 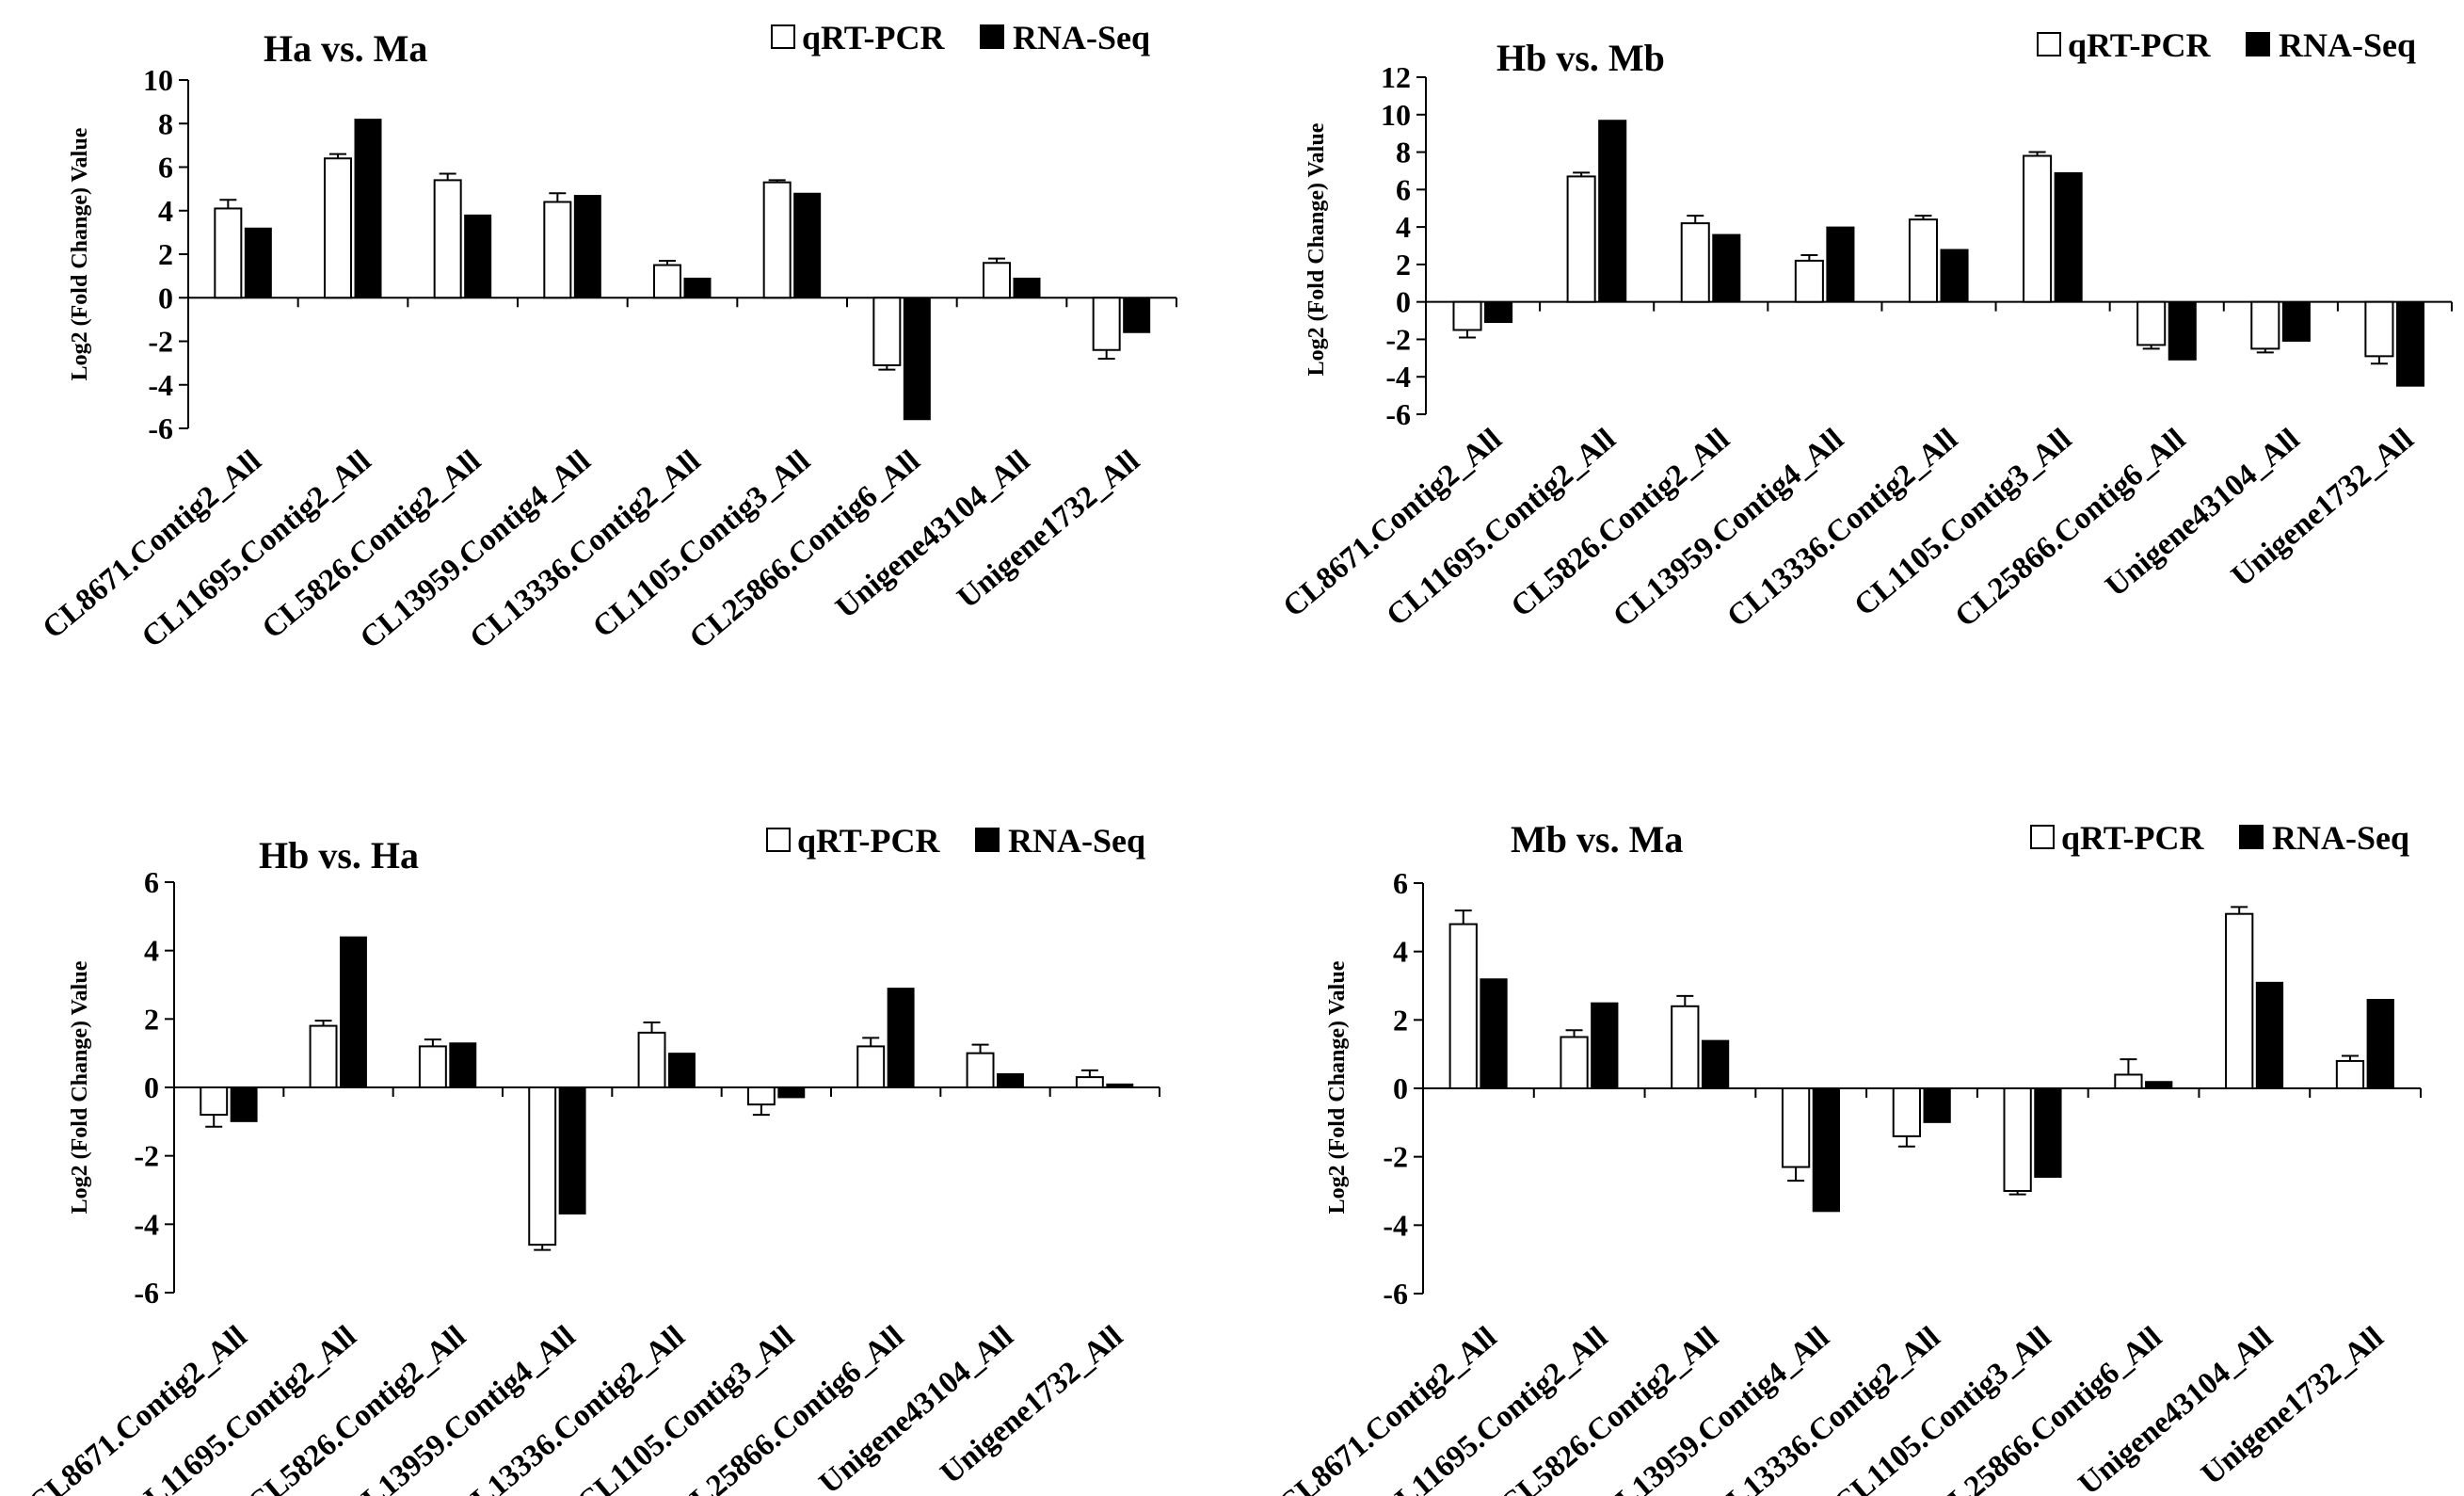 What do you see at coordinates (1387, 1408) in the screenshot?
I see `x-tick-label: CL8671.Contig2_All` at bounding box center [1387, 1408].